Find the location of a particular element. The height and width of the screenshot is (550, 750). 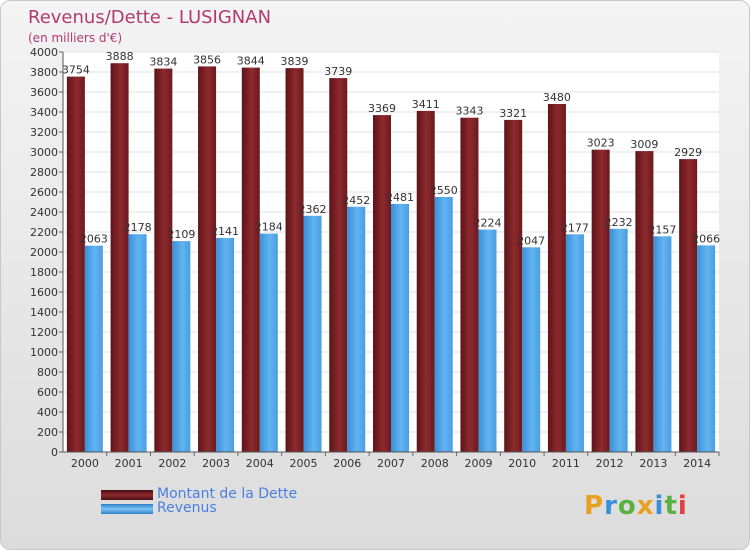

proxiti-logo: Proxiti is located at coordinates (636, 506).